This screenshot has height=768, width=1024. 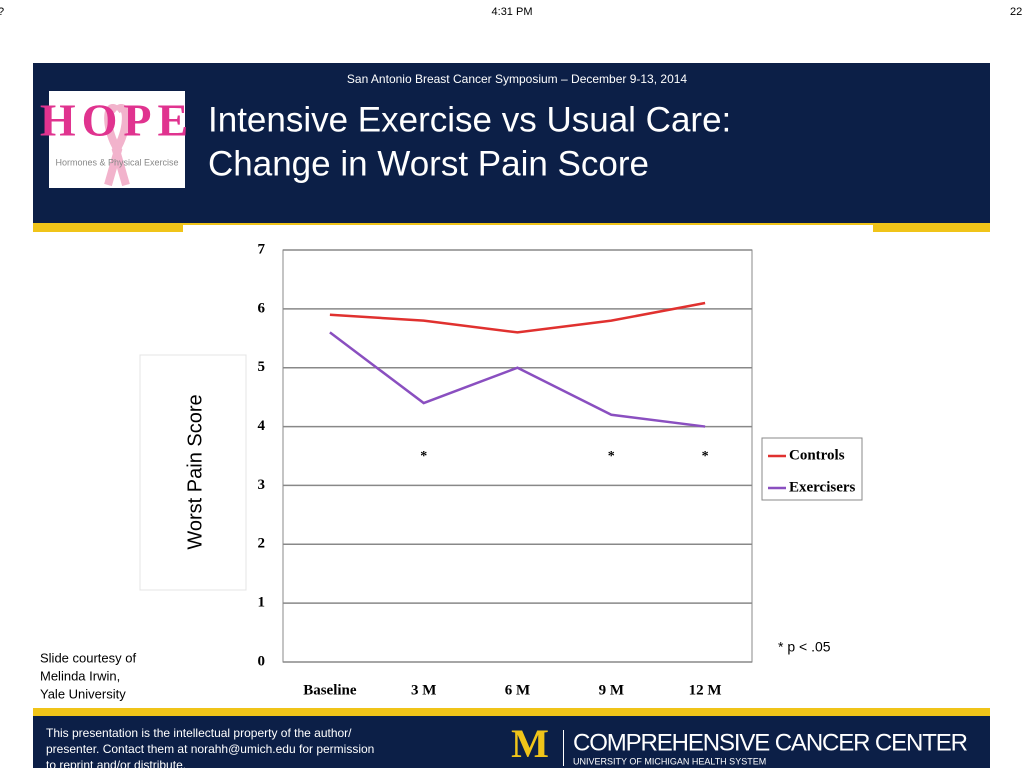 What do you see at coordinates (116, 162) in the screenshot?
I see `logo-tagline: Hormones & Physical Exercise` at bounding box center [116, 162].